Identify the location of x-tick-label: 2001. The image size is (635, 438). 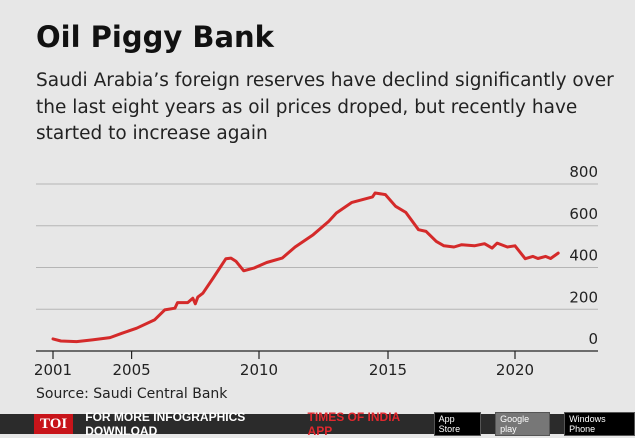
(53, 370).